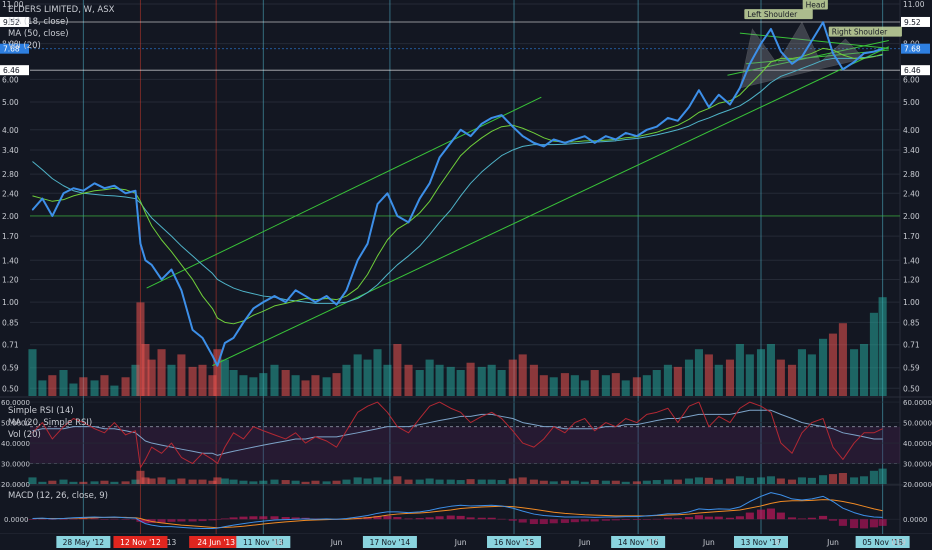 This screenshot has width=932, height=550. Describe the element at coordinates (10, 216) in the screenshot. I see `price-tick-left: 2.00` at that location.